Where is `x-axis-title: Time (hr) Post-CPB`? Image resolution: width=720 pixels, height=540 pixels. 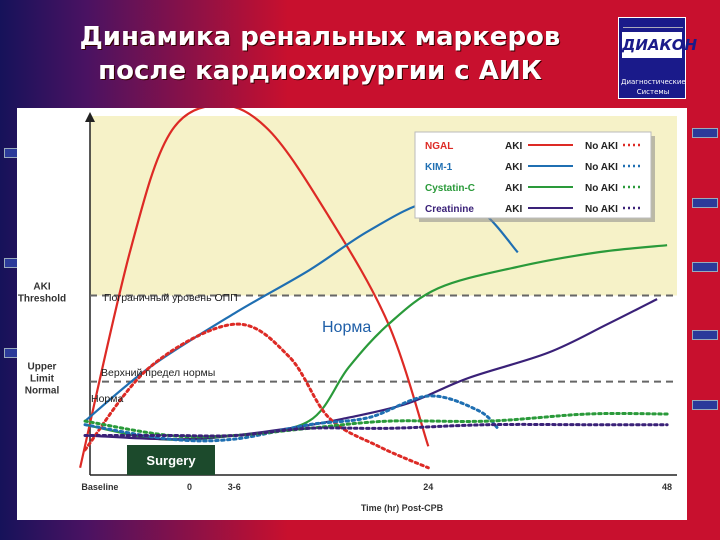 x-axis-title: Time (hr) Post-CPB is located at coordinates (402, 508).